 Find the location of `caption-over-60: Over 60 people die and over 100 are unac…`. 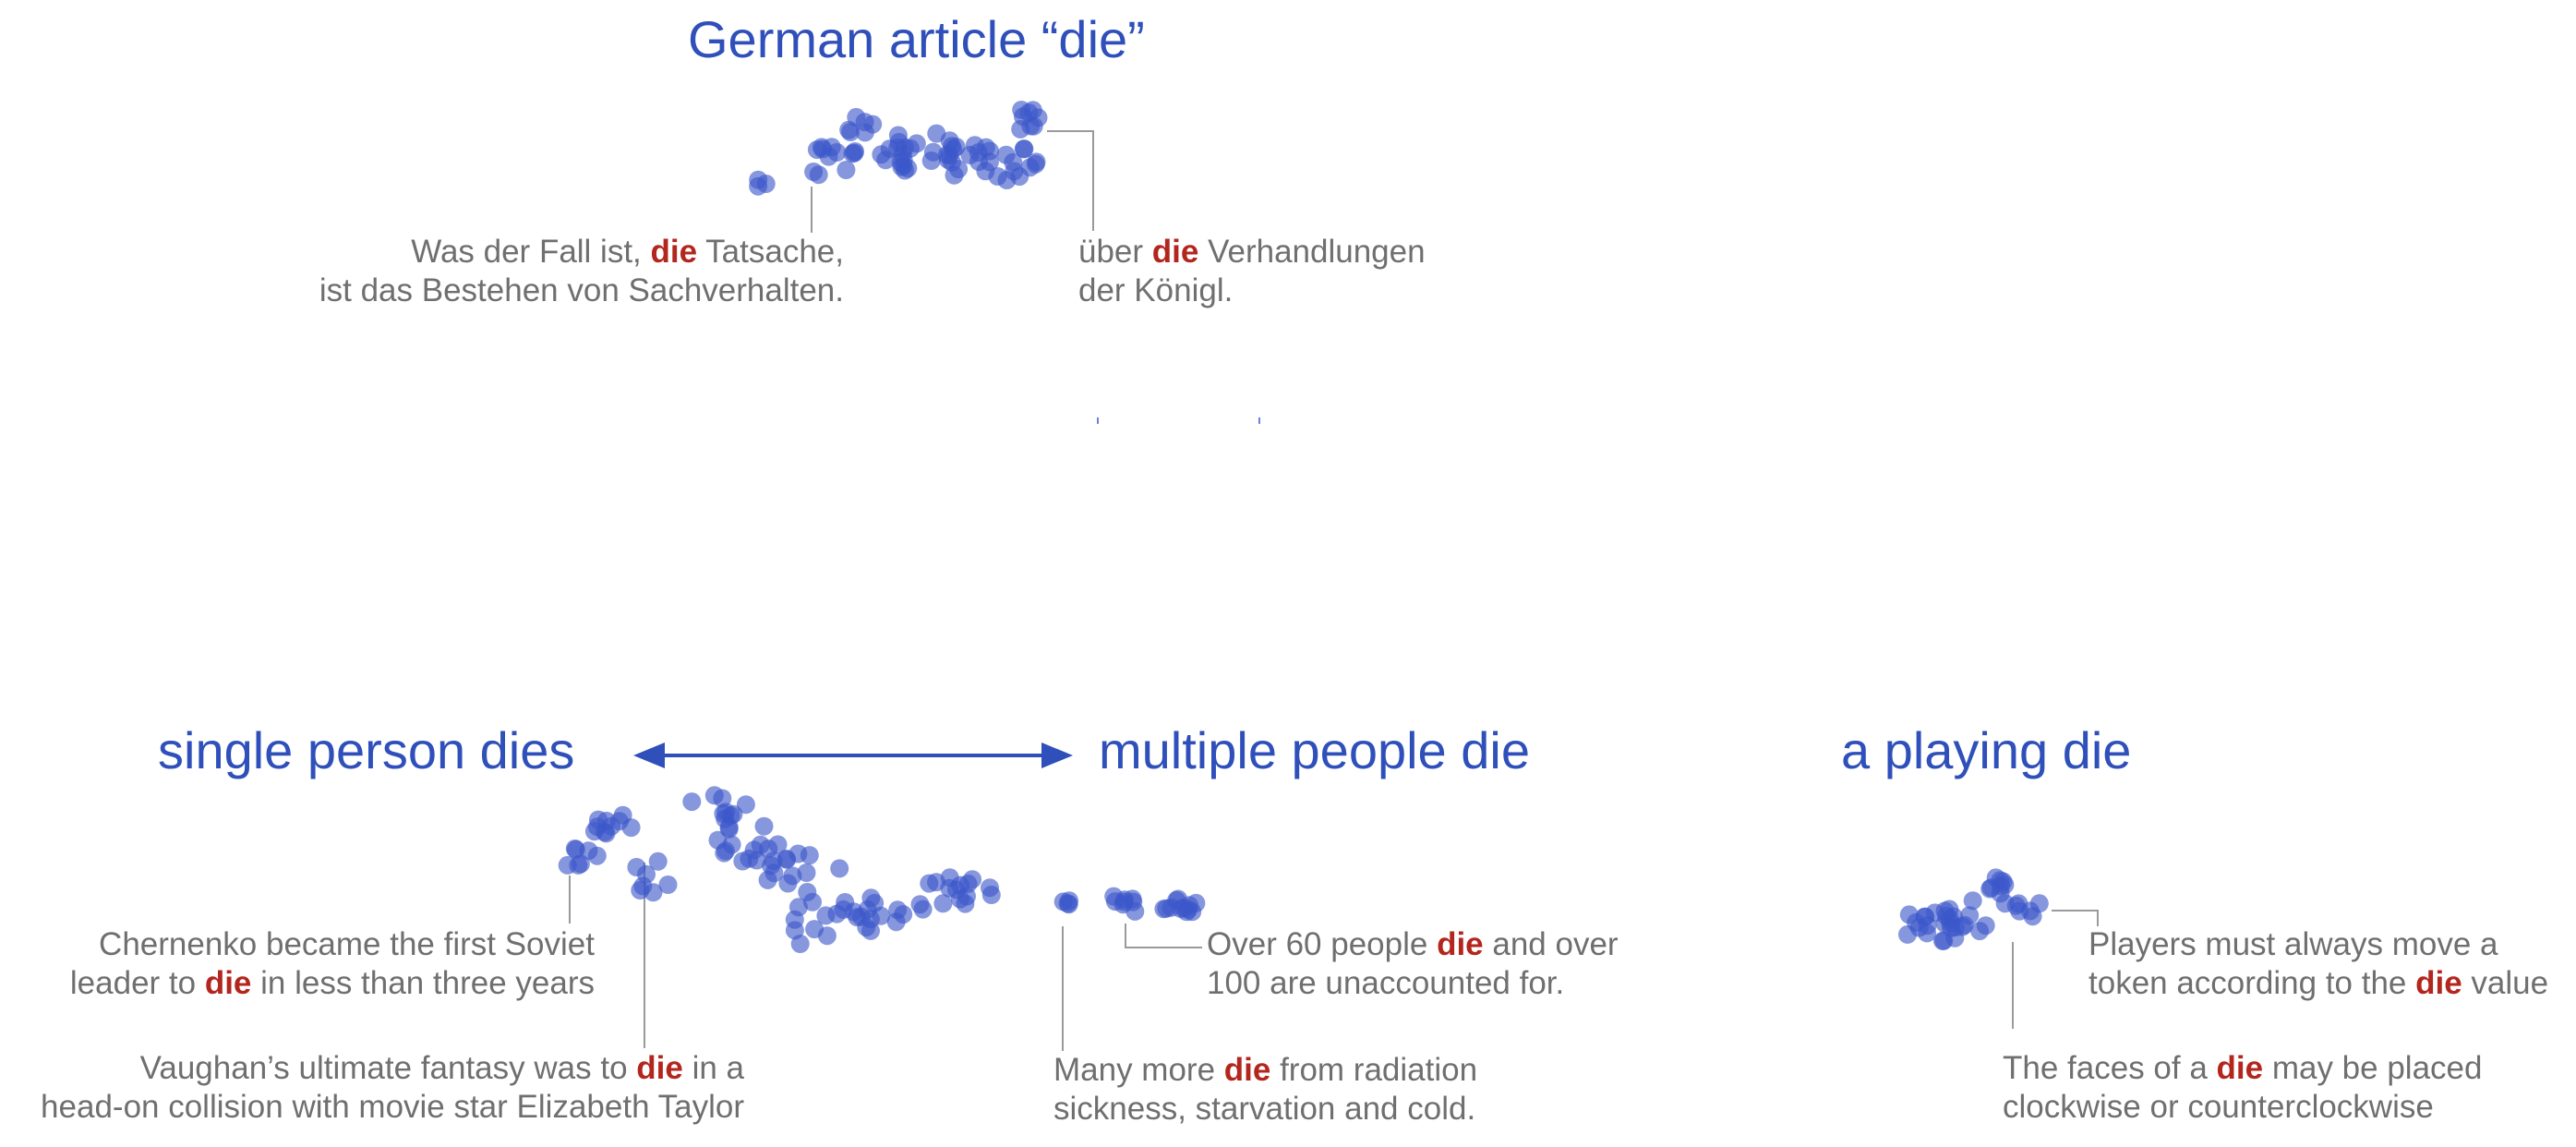

caption-over-60: Over 60 people die and over 100 are unac… is located at coordinates (1413, 964).